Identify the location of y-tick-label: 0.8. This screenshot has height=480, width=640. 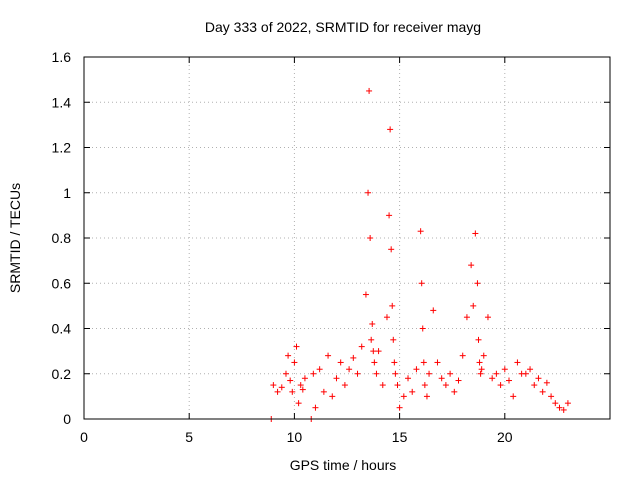
(62, 238).